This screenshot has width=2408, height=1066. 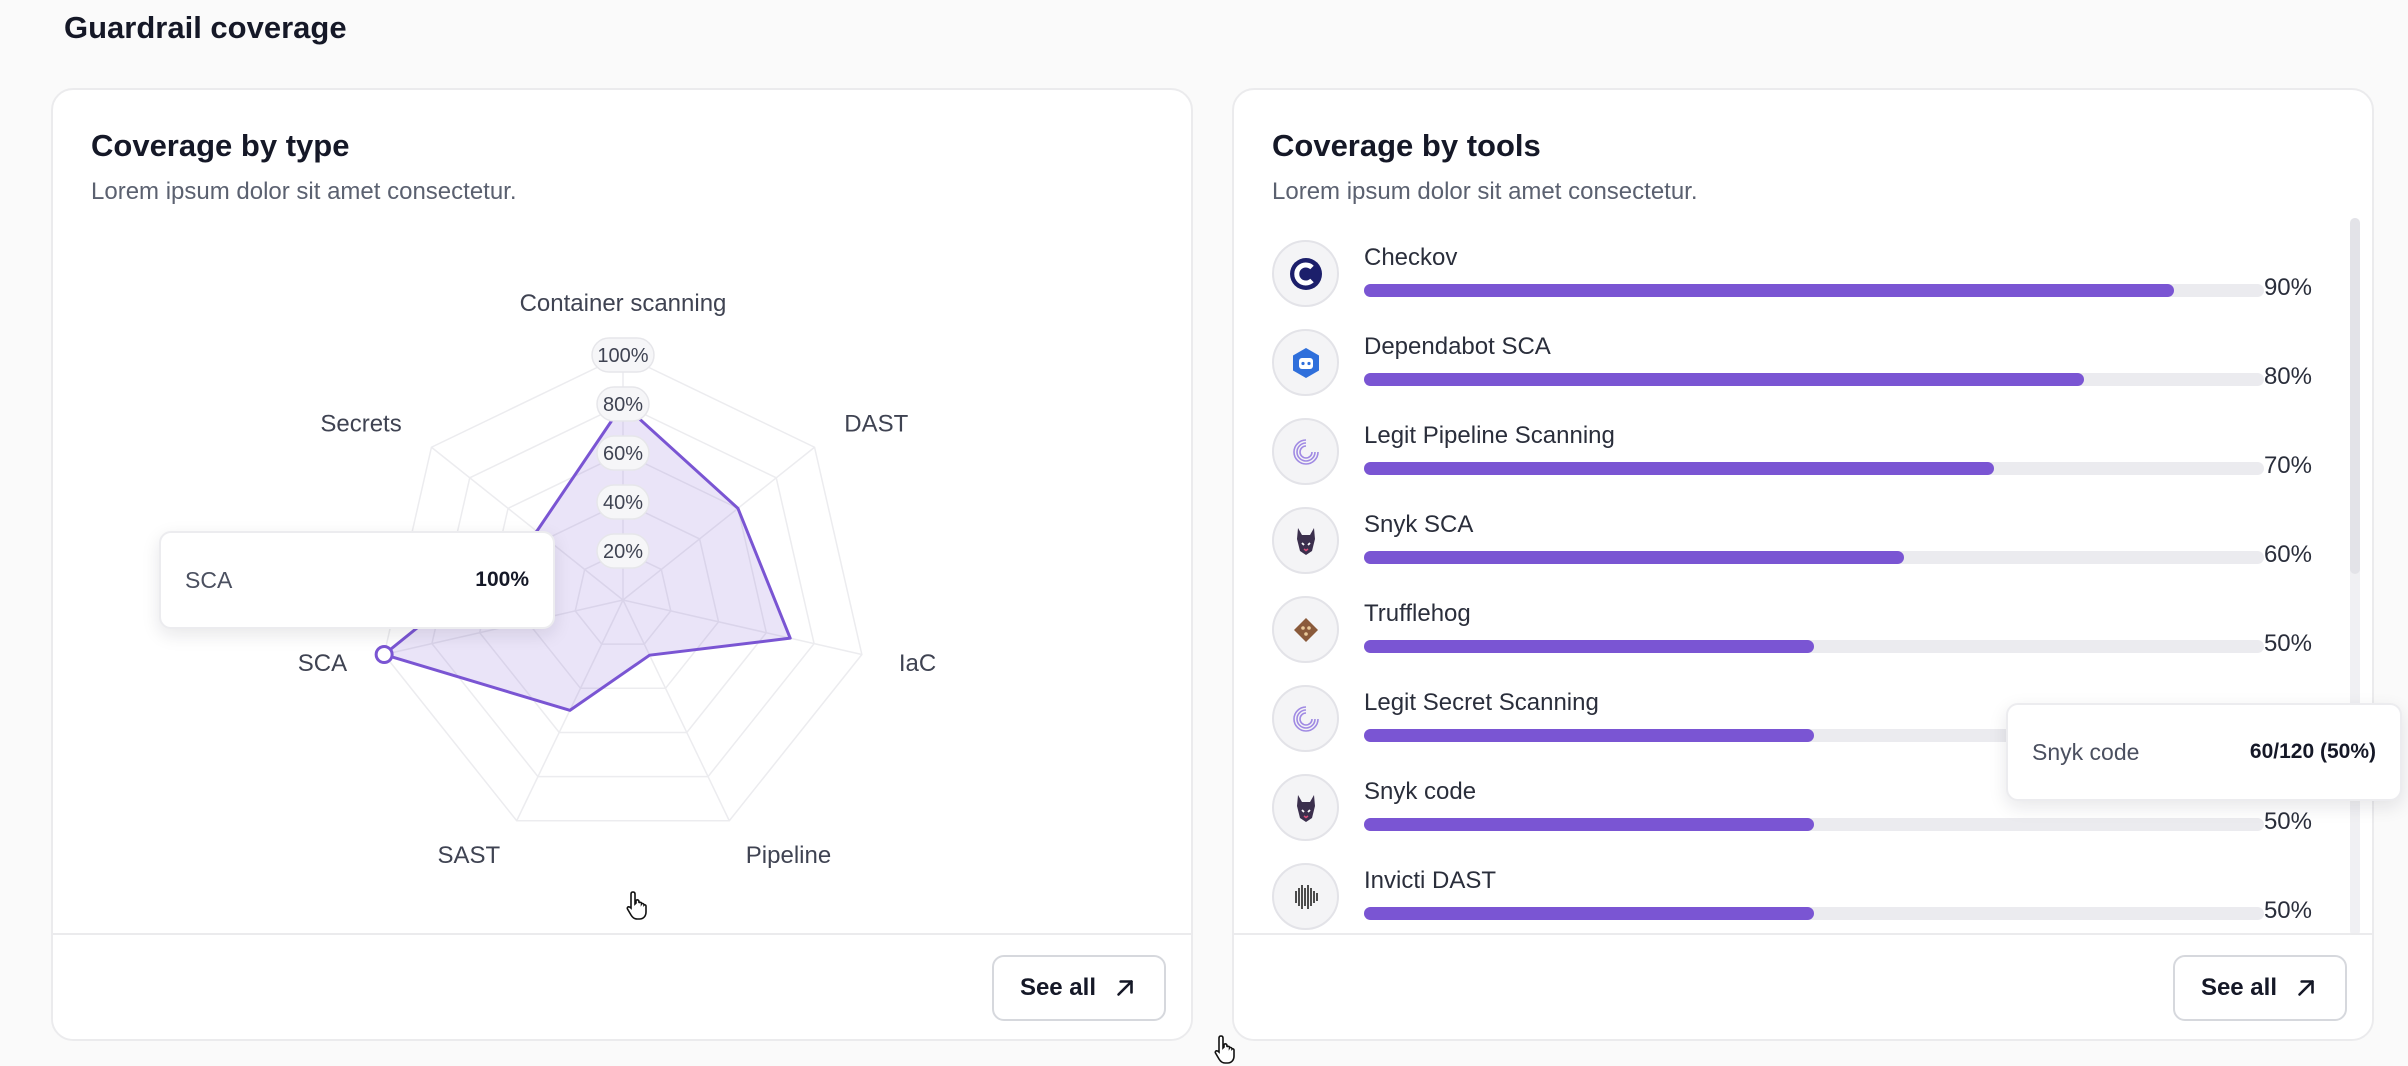 What do you see at coordinates (1420, 791) in the screenshot?
I see `tool-name: Snyk code` at bounding box center [1420, 791].